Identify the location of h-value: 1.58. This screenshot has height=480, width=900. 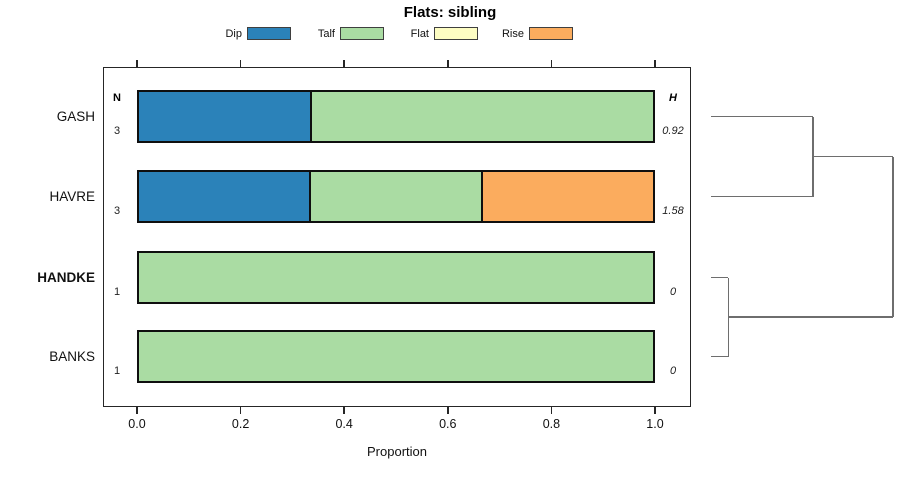
(673, 211).